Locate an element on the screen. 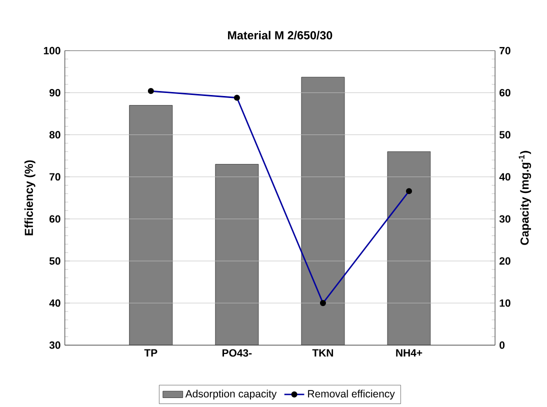 The image size is (547, 407). y2-tick-label: 20 is located at coordinates (505, 261).